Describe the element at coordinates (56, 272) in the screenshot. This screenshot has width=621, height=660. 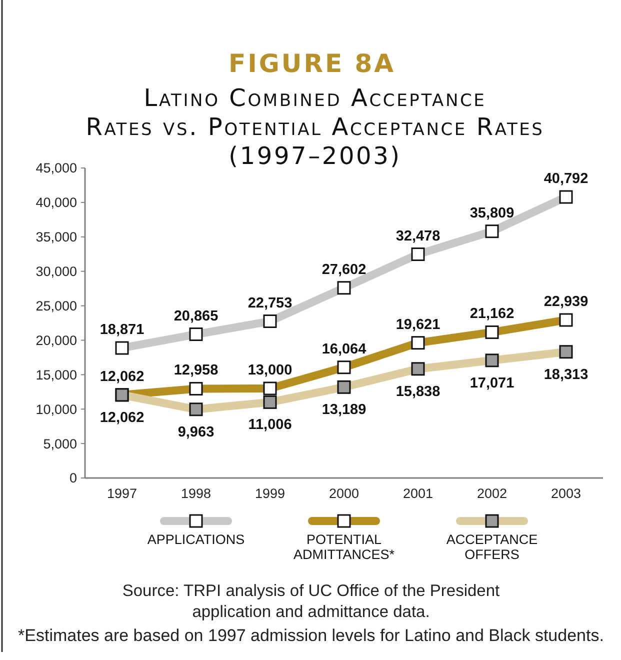
I see `y-tick-label: 30,000` at that location.